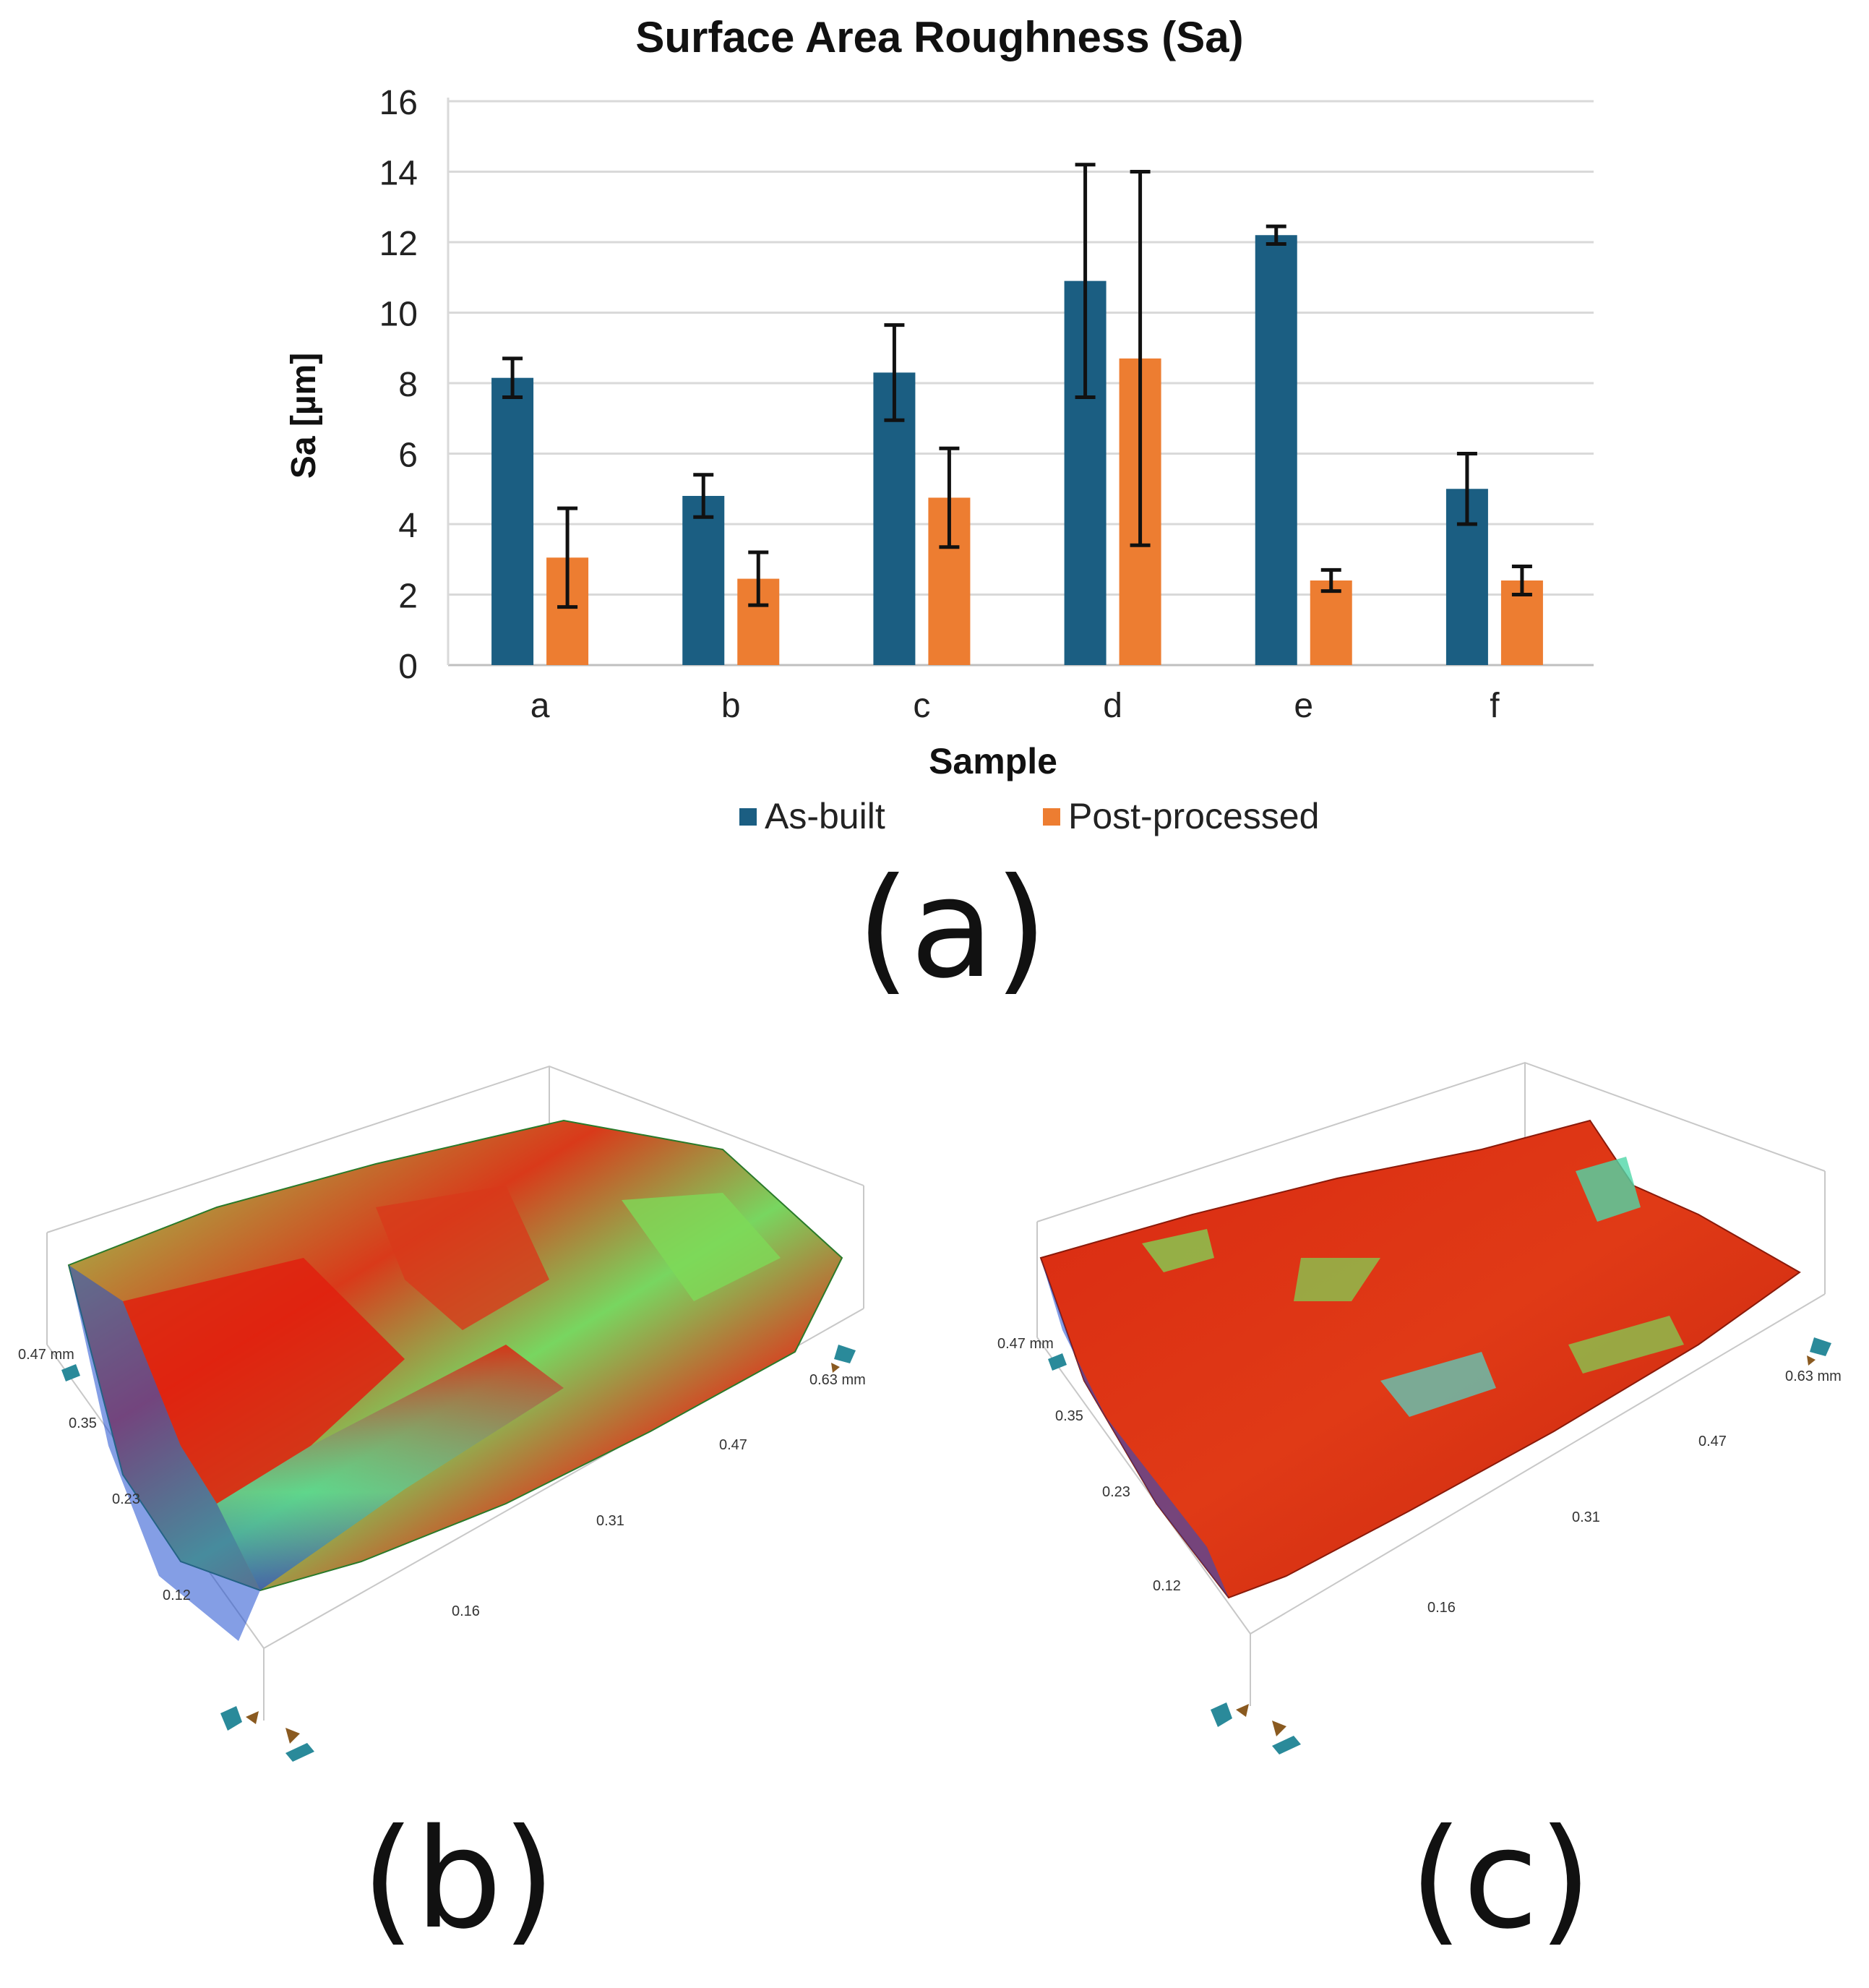 Image resolution: width=1869 pixels, height=1988 pixels. What do you see at coordinates (408, 456) in the screenshot?
I see `y-tick-label: 6` at bounding box center [408, 456].